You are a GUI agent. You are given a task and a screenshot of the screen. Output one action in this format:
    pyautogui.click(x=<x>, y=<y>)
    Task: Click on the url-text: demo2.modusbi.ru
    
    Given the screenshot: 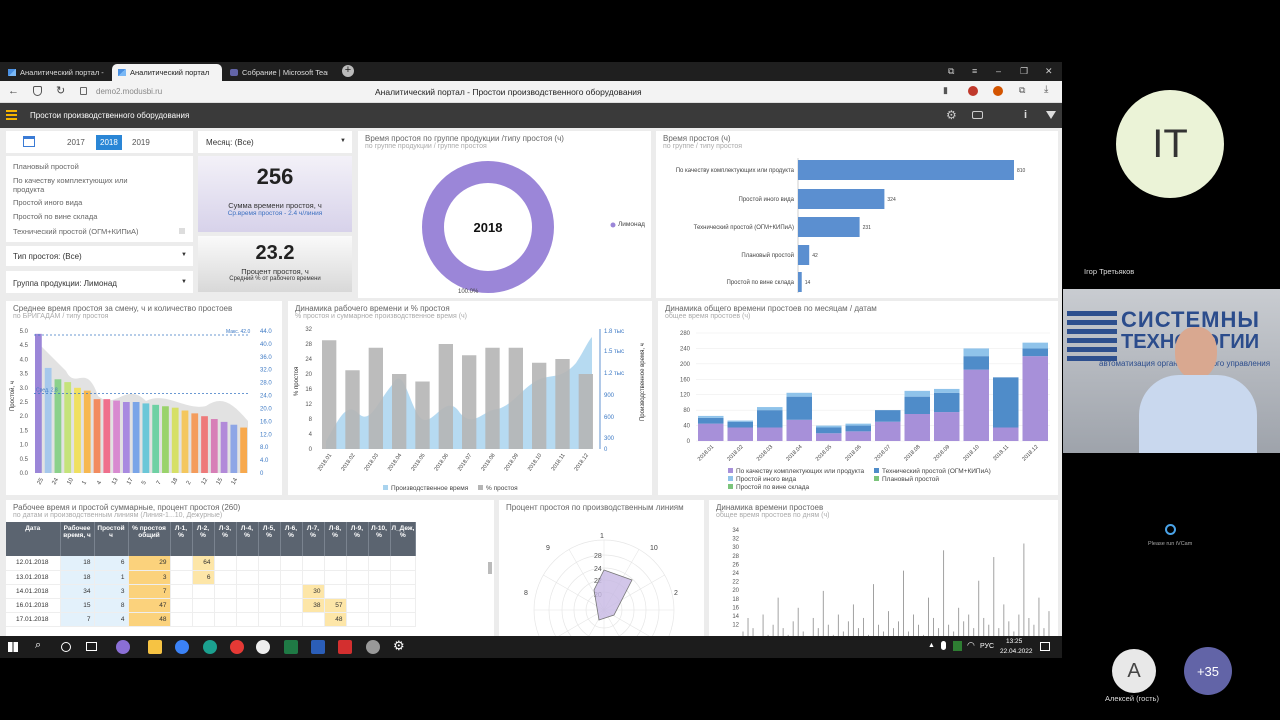 What is the action you would take?
    pyautogui.click(x=129, y=91)
    